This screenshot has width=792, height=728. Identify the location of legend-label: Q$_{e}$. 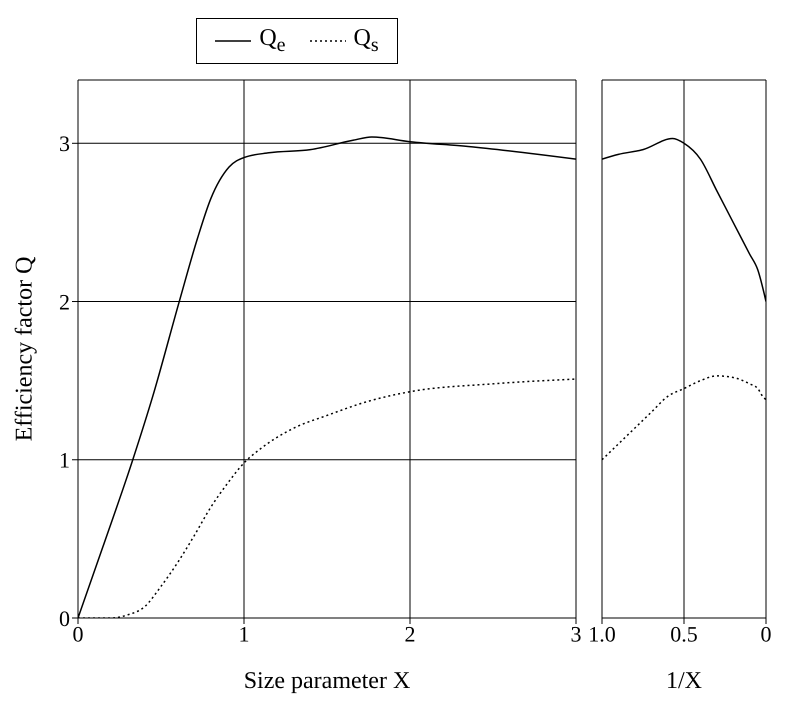
(272, 40).